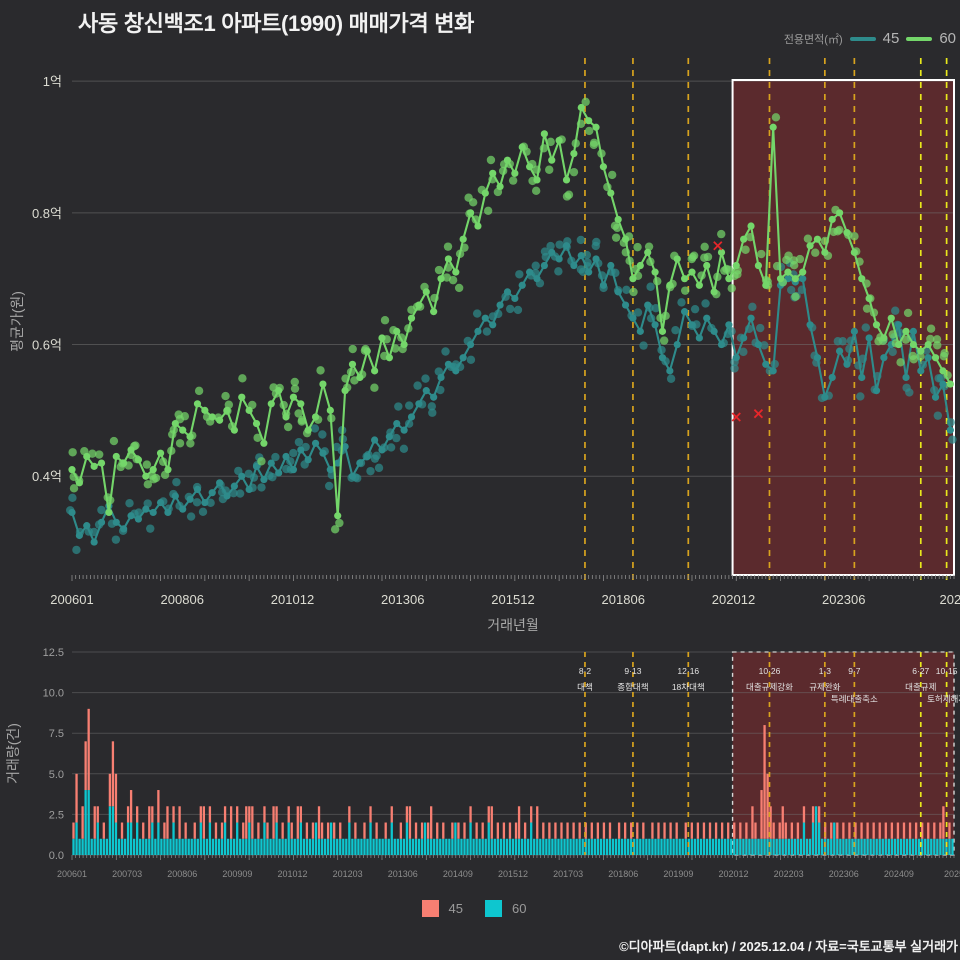 The image size is (960, 960). Describe the element at coordinates (770, 671) in the screenshot. I see `policy-date-label: 10·26` at that location.